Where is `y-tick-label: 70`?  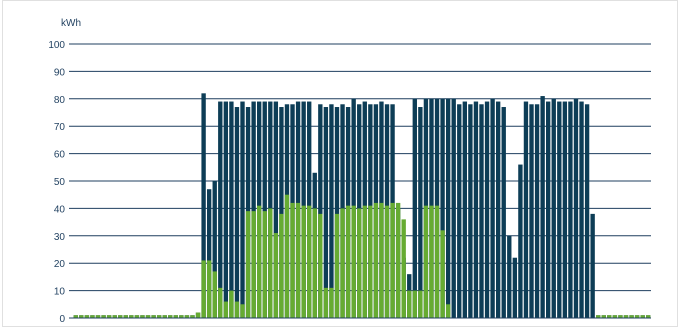
y-tick-label: 70 is located at coordinates (60, 127).